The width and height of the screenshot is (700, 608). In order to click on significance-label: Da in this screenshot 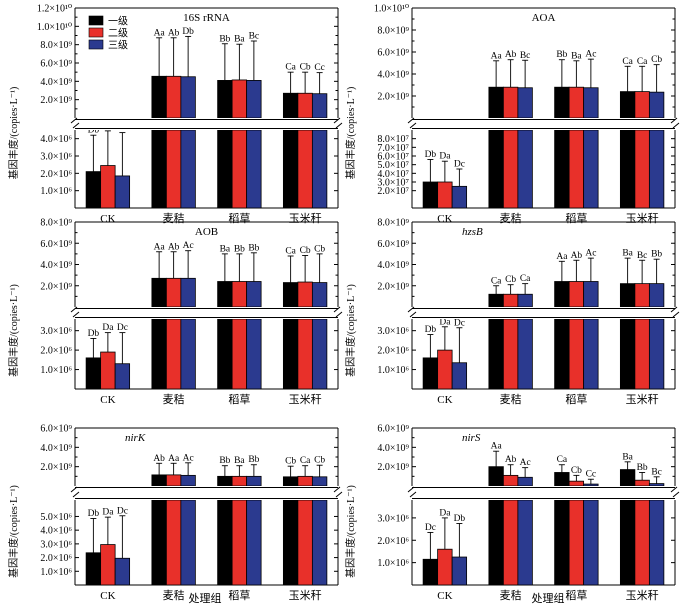, I will do `click(108, 513)`.